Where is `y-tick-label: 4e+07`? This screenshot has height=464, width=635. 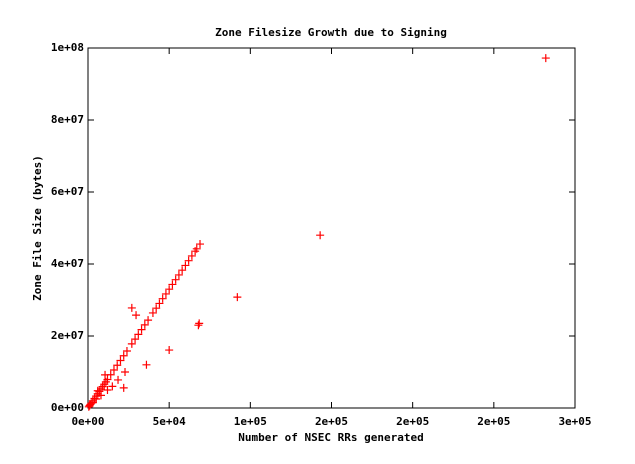 y-tick-label: 4e+07 is located at coordinates (67, 263).